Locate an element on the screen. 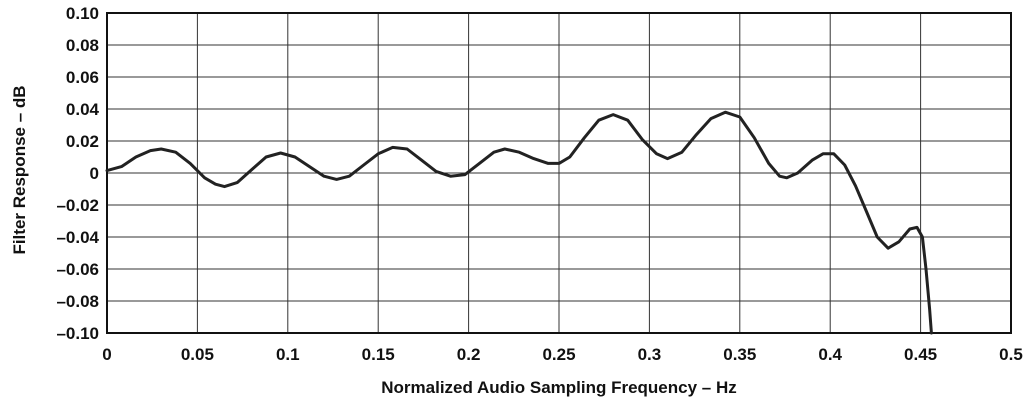 The height and width of the screenshot is (402, 1030). x-tick-labels: 0 0.05 0.1 0.15 0.2 0.25 0.3 0.35 0.4 0.45 0.5 is located at coordinates (562, 354).